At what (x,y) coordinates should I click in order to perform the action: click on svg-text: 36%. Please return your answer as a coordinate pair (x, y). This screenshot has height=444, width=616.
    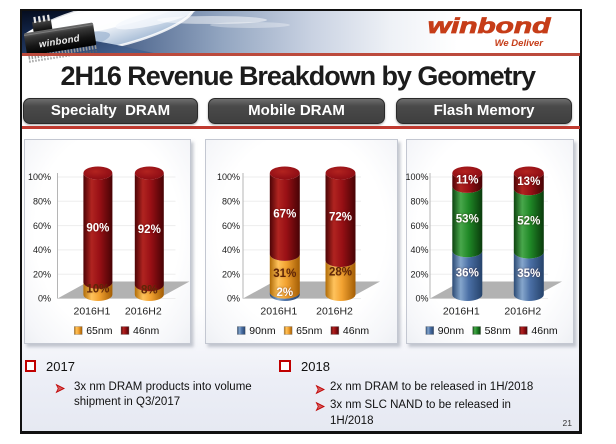
    Looking at the image, I should click on (467, 274).